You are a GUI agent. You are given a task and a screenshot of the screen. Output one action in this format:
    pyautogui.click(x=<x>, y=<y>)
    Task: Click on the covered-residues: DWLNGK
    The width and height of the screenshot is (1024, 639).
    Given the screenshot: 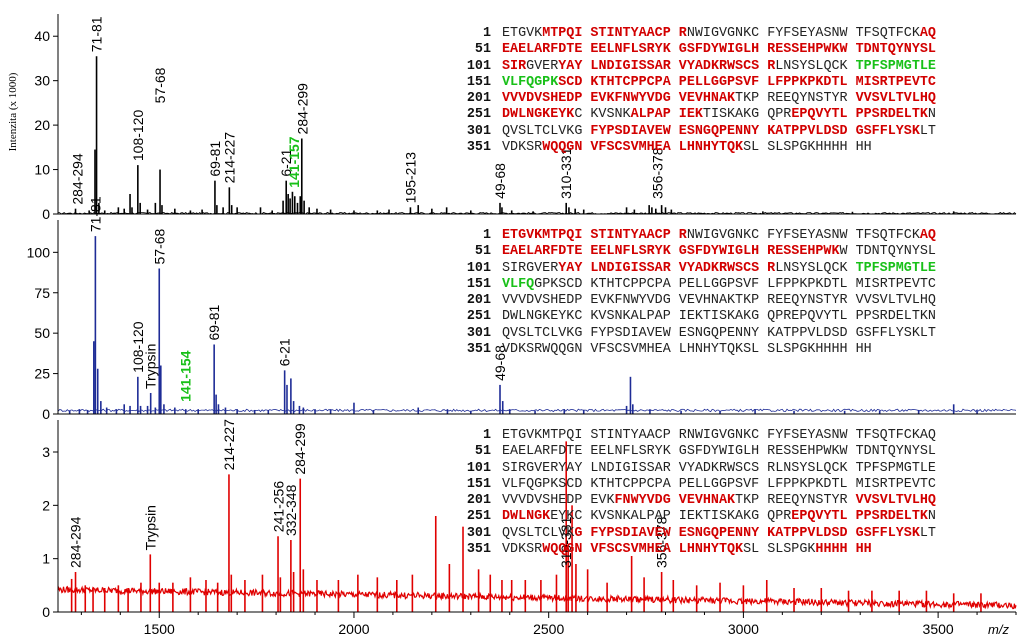 What is the action you would take?
    pyautogui.click(x=526, y=517)
    